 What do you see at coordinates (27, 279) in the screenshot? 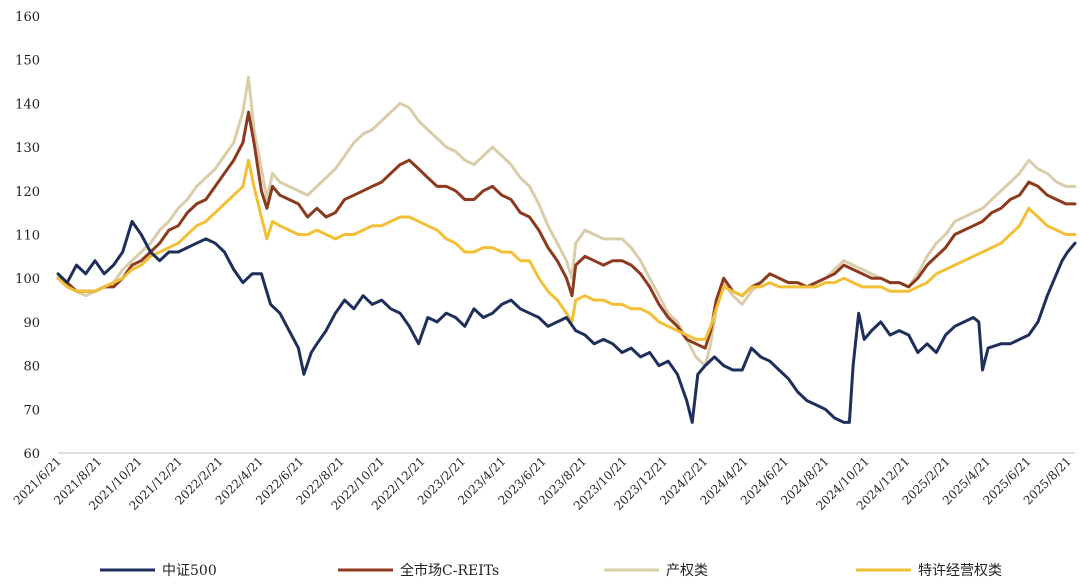
I see `y-tick-label: 100` at bounding box center [27, 279].